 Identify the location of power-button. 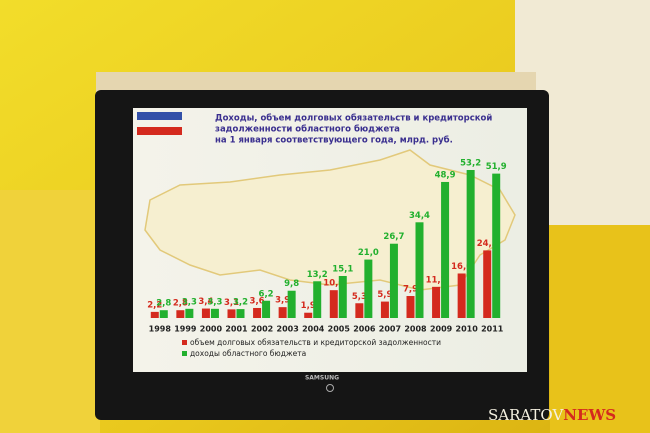
(330, 388).